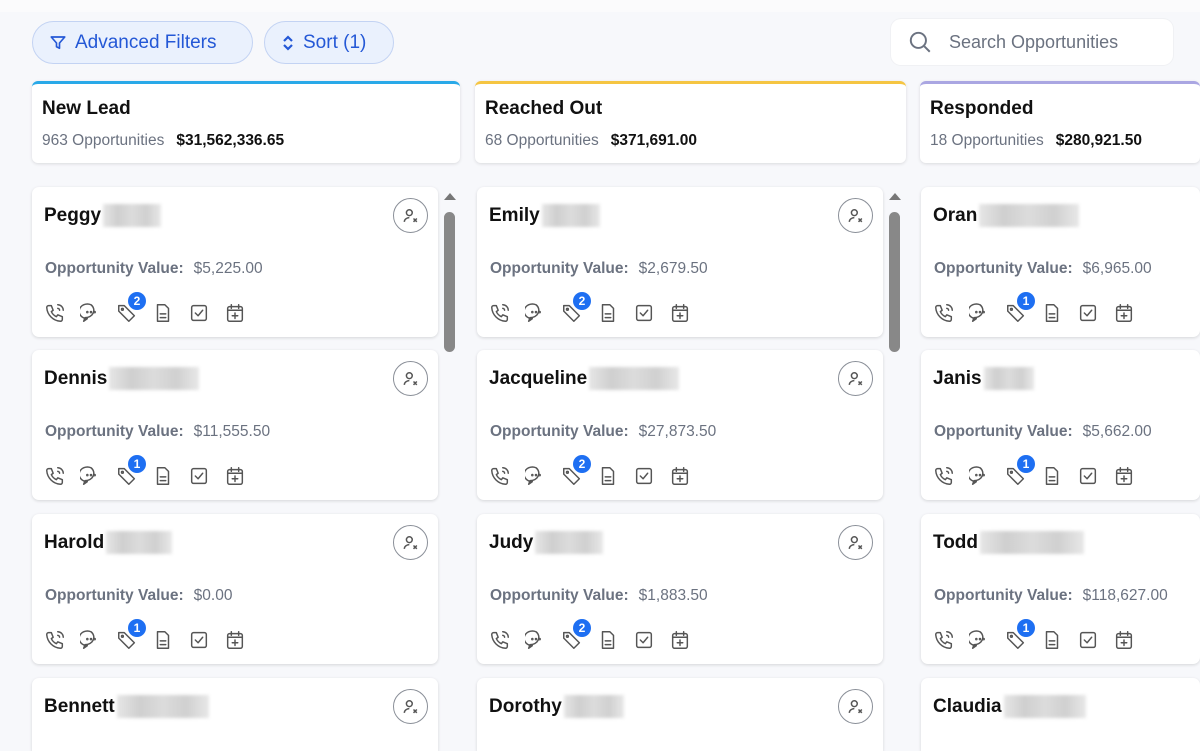 This screenshot has height=751, width=1200. I want to click on contact-name: Dennis, so click(122, 378).